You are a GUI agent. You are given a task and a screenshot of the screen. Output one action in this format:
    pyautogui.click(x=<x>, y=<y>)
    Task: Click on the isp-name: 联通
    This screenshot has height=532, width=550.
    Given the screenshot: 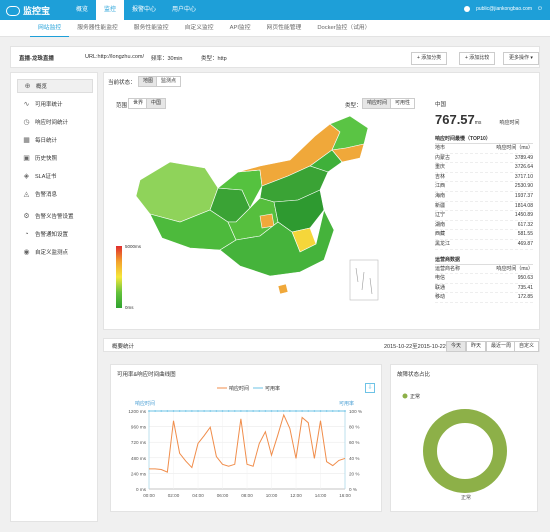 What is the action you would take?
    pyautogui.click(x=440, y=287)
    